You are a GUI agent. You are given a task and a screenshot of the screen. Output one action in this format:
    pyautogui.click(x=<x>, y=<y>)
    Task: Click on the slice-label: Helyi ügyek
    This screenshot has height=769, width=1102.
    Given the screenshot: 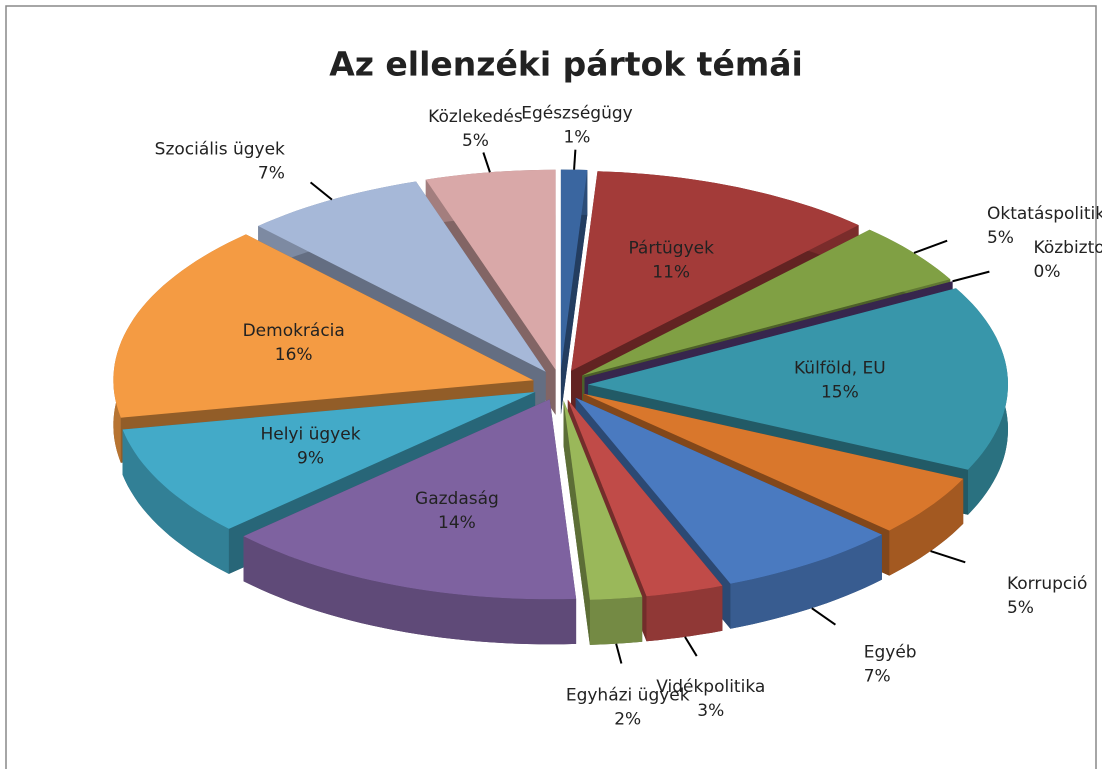 What is the action you would take?
    pyautogui.click(x=310, y=434)
    